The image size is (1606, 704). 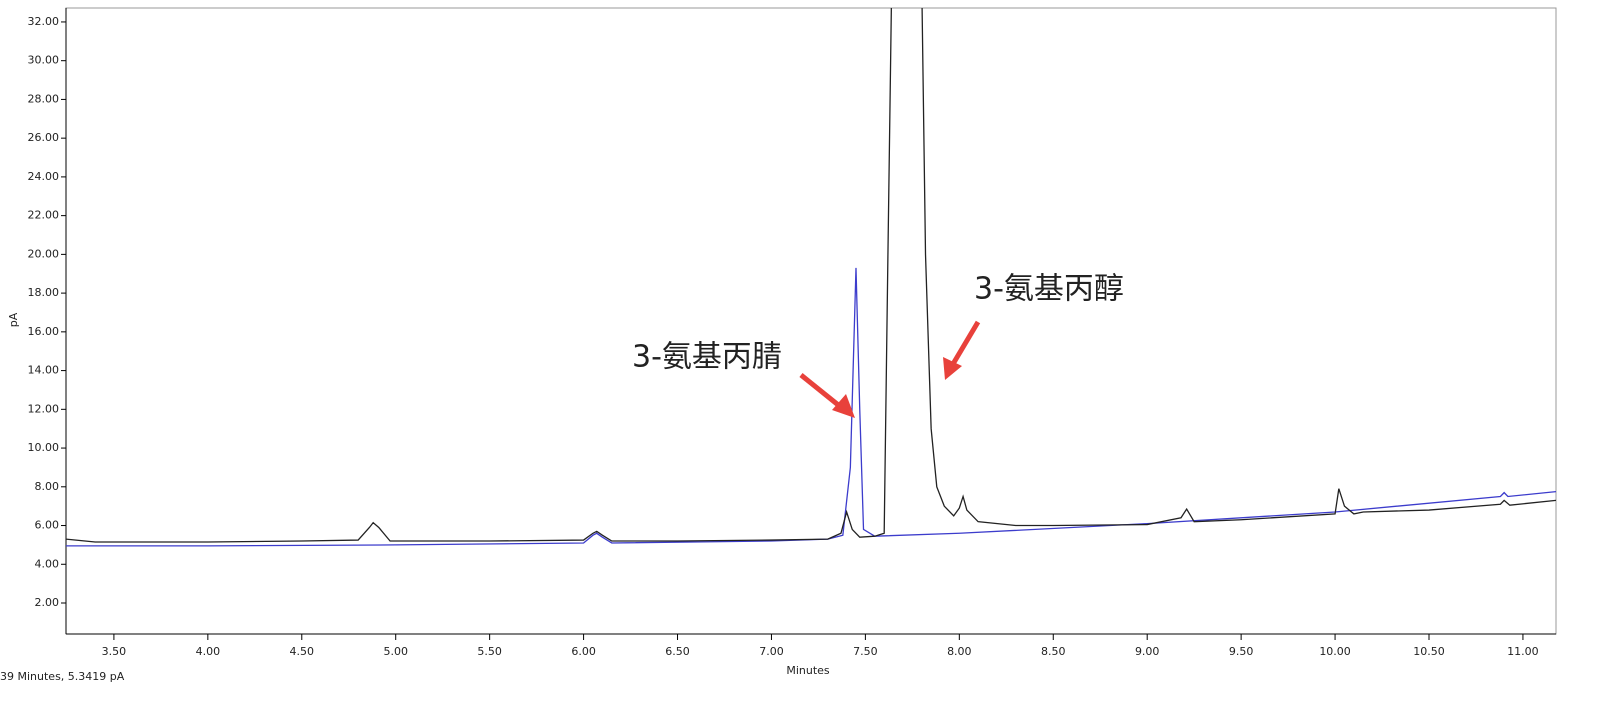 What do you see at coordinates (395, 651) in the screenshot?
I see `x-tick-label: 5.00` at bounding box center [395, 651].